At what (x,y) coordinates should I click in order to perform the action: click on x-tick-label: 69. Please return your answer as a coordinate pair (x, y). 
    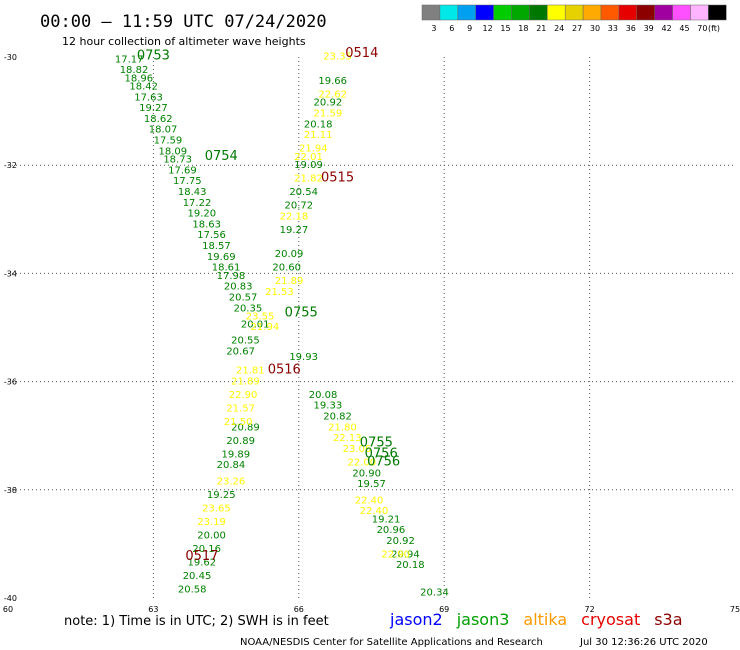
    Looking at the image, I should click on (444, 609).